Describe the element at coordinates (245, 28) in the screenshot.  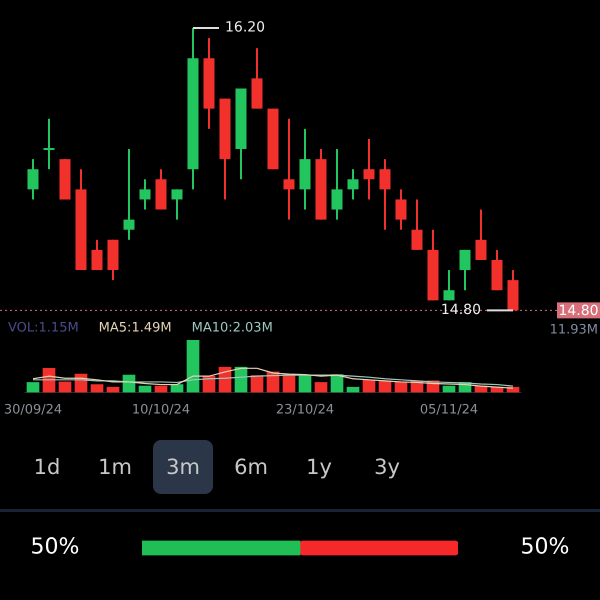
I see `annotation: 16.20` at that location.